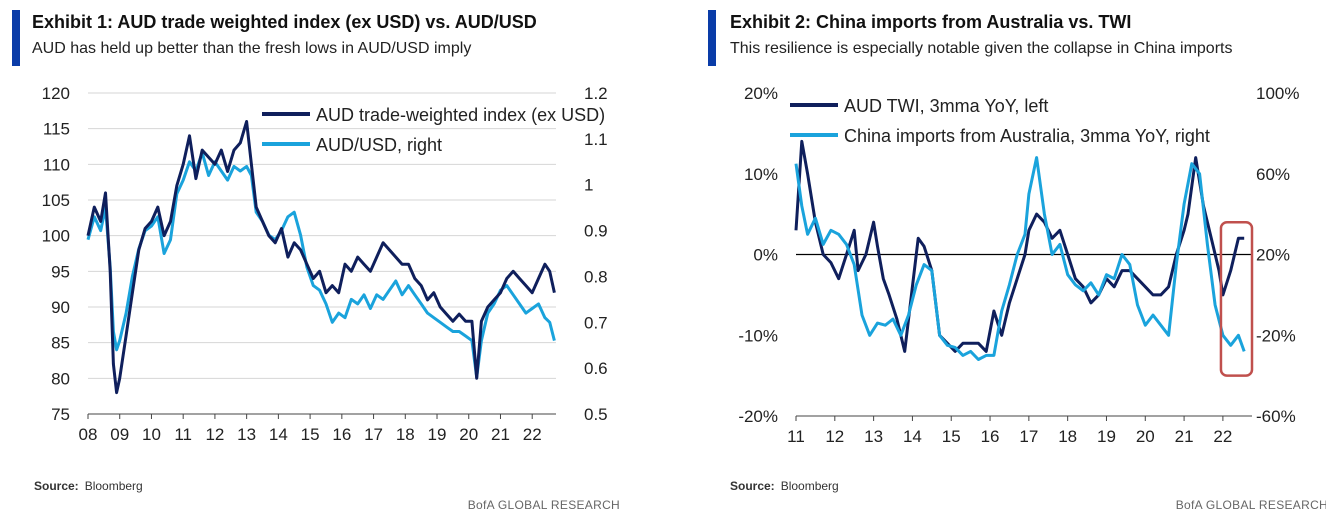  I want to click on exhibit-1-right-tick-label: 0.7, so click(596, 322).